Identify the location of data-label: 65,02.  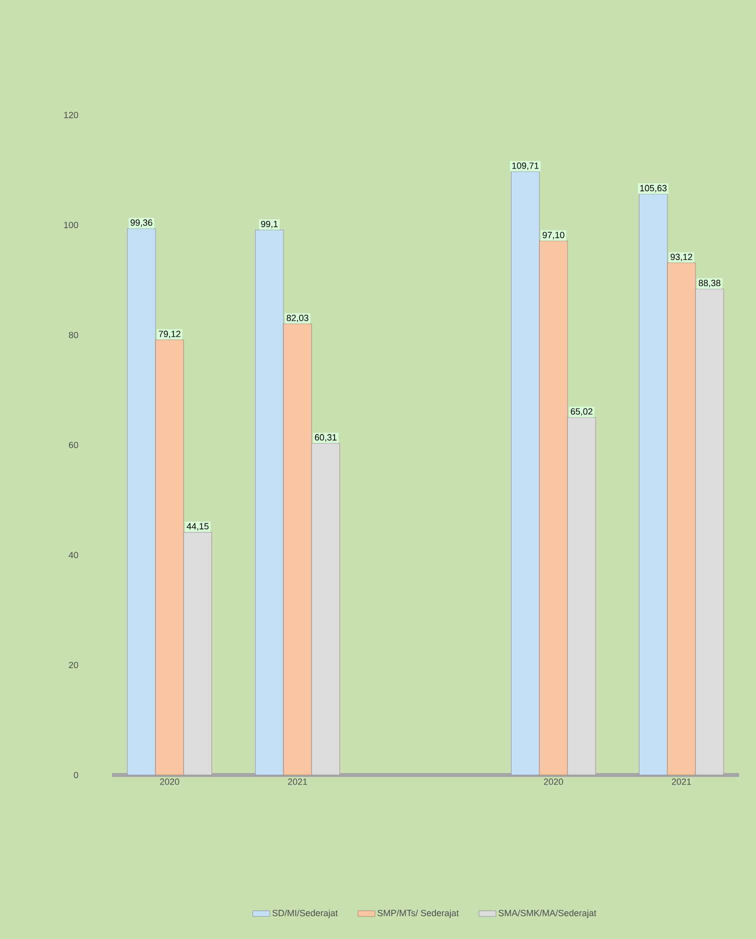
(581, 412).